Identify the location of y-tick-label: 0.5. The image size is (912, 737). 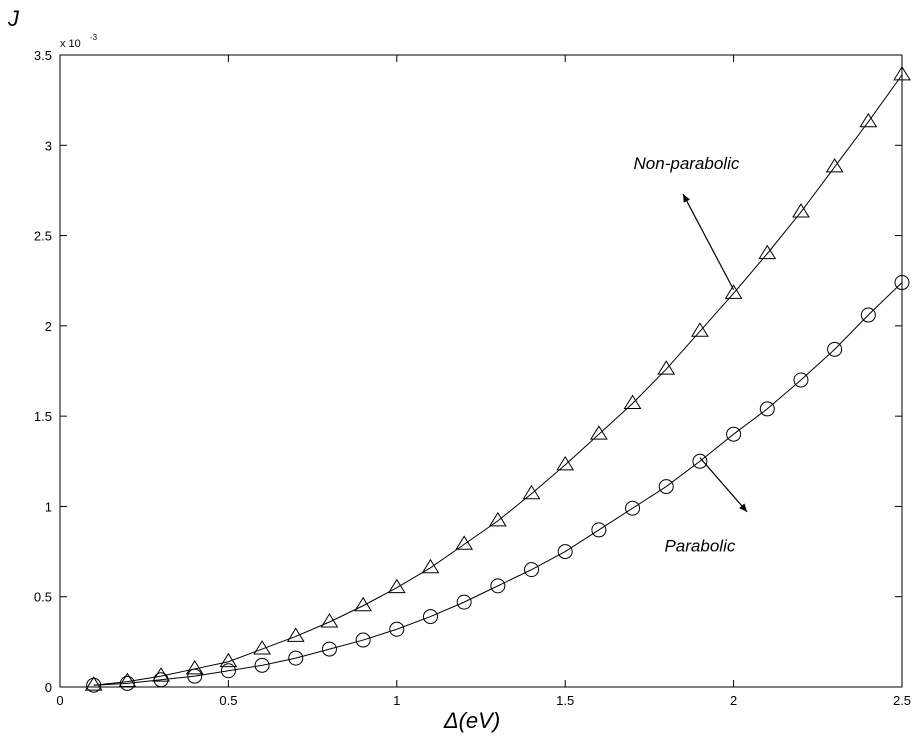
(43, 597).